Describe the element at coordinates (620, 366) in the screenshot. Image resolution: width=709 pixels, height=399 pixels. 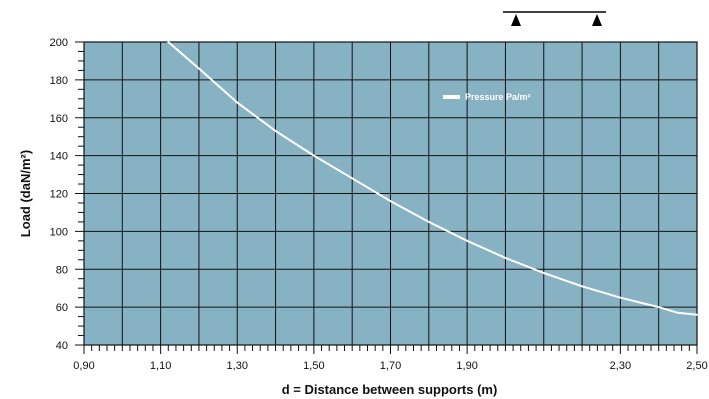
I see `x-tick-label: 2,30` at that location.